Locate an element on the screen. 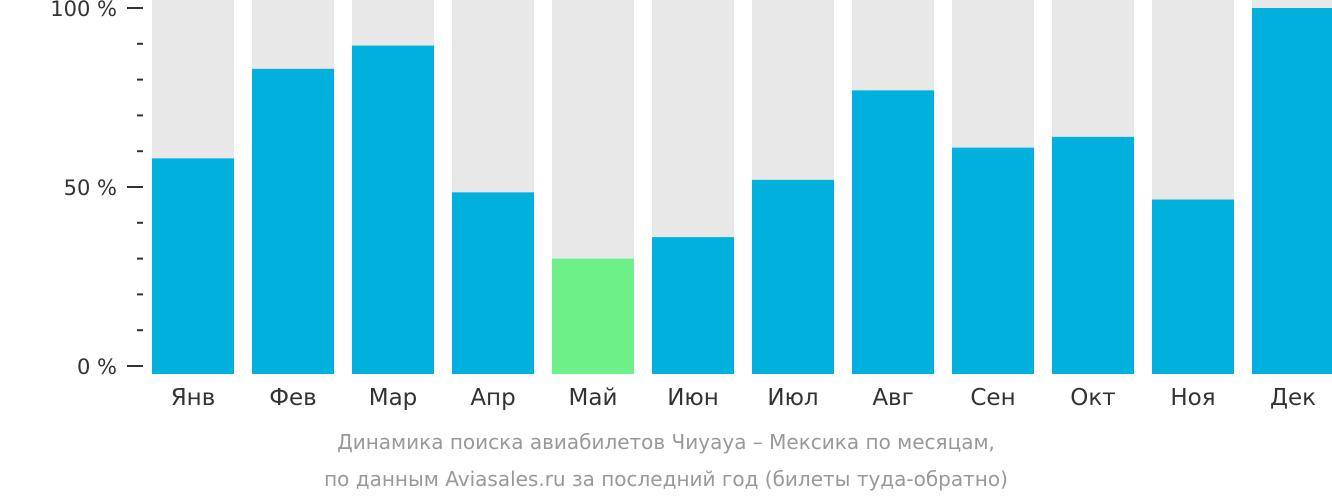  x-tick-label: Июн is located at coordinates (693, 398).